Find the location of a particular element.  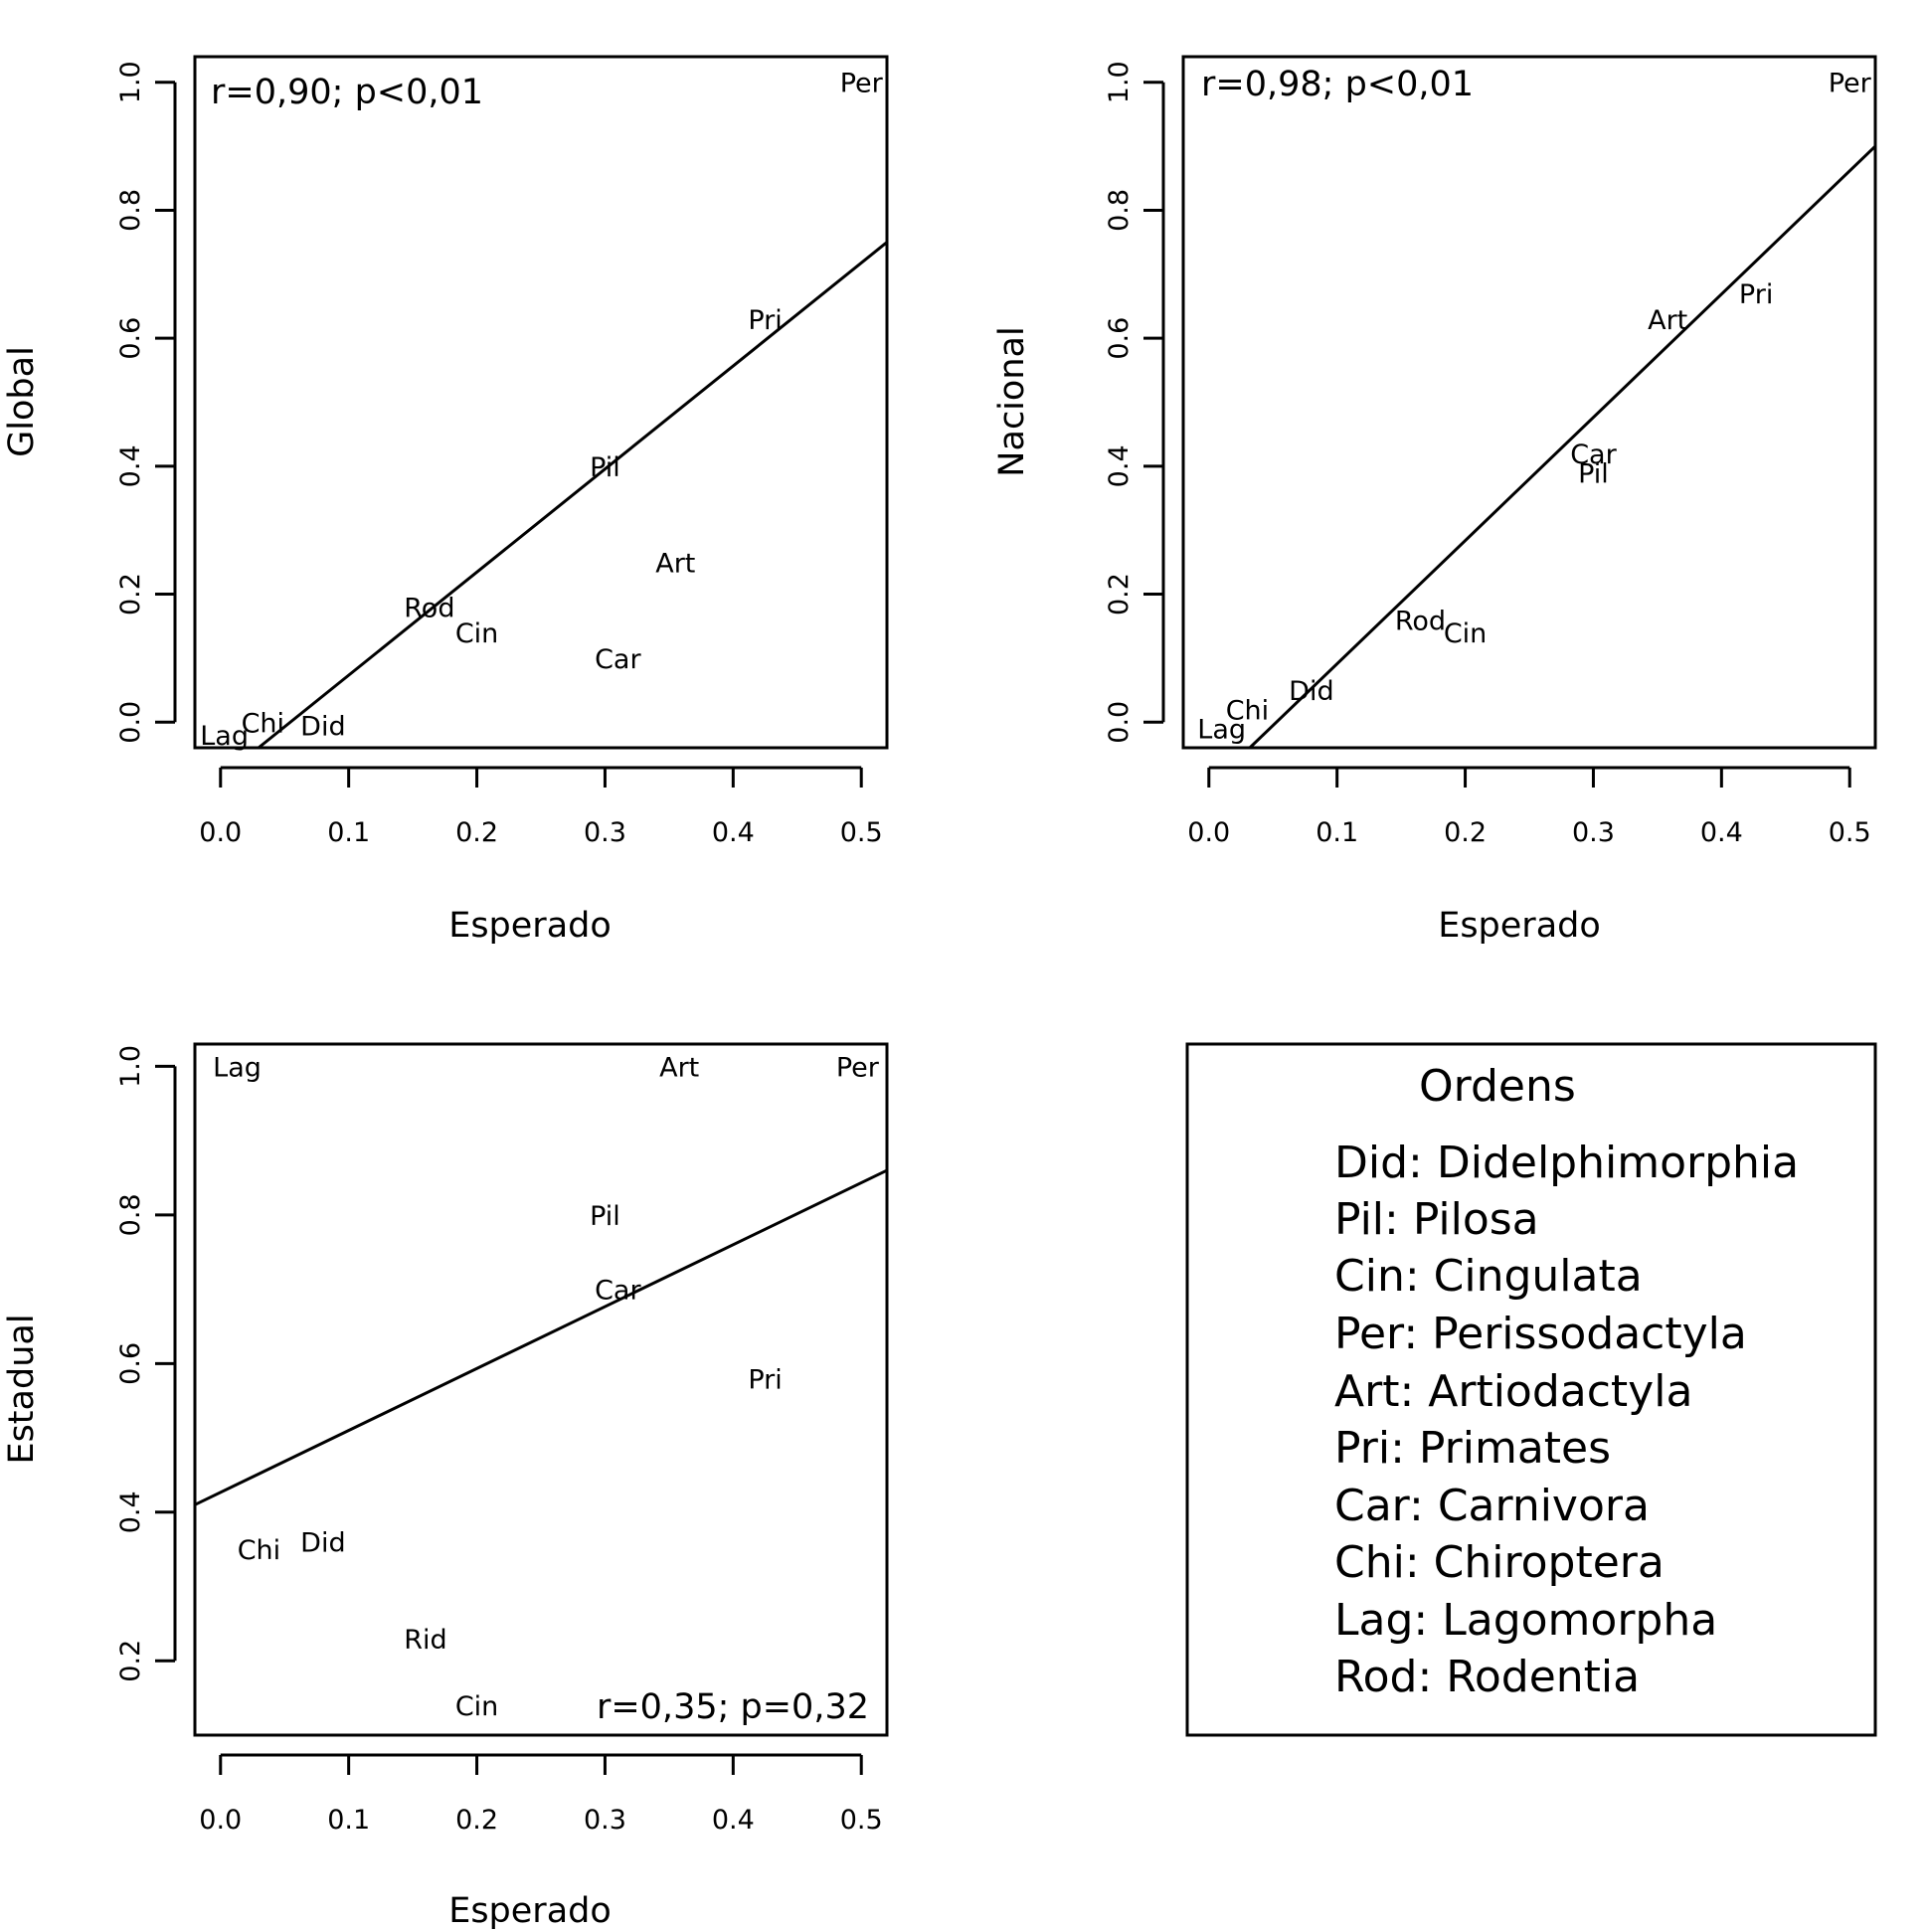

correlation-annotation: r=0,35; p=0,32 is located at coordinates (733, 1707).